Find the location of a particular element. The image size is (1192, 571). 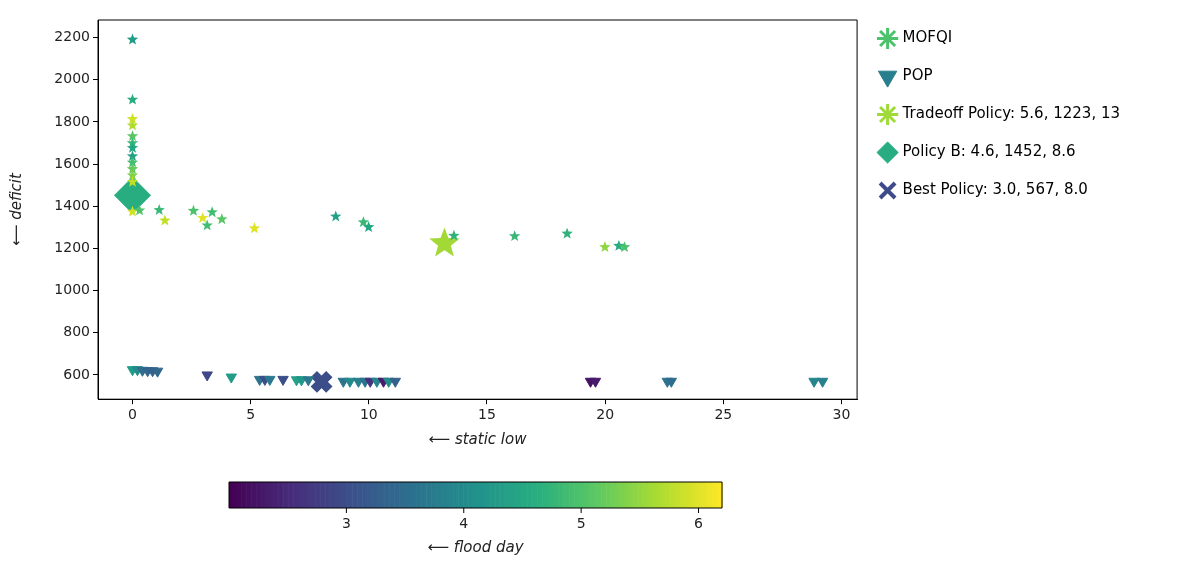

x-tick-label: 20 is located at coordinates (605, 414).